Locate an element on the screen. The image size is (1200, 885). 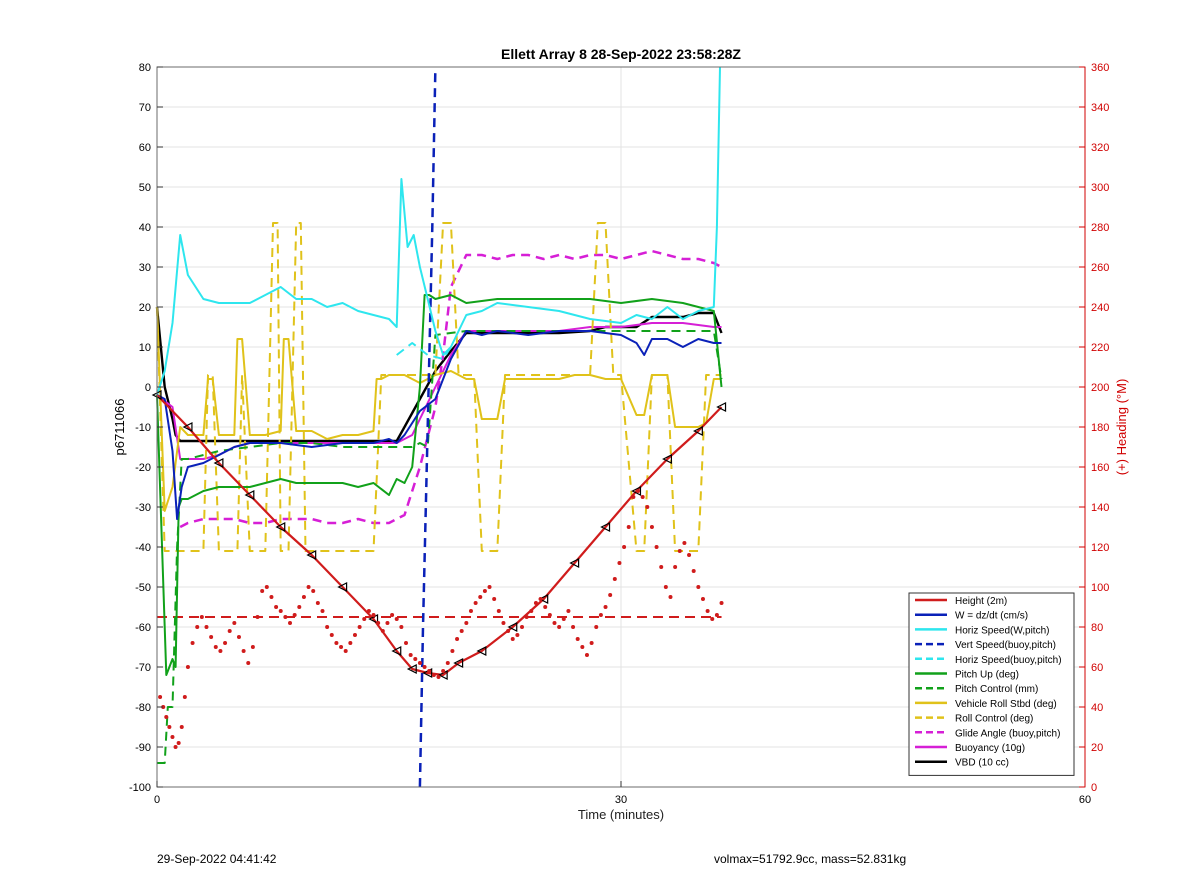
y-tick-label: -90 is located at coordinates (143, 748).